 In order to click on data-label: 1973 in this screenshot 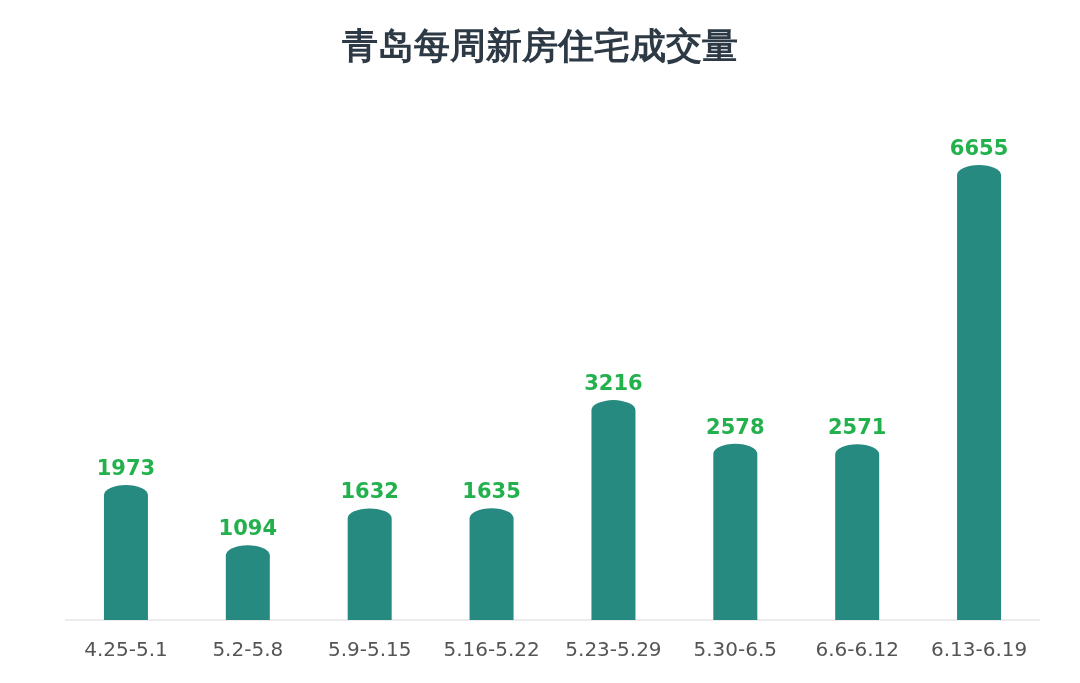, I will do `click(126, 468)`.